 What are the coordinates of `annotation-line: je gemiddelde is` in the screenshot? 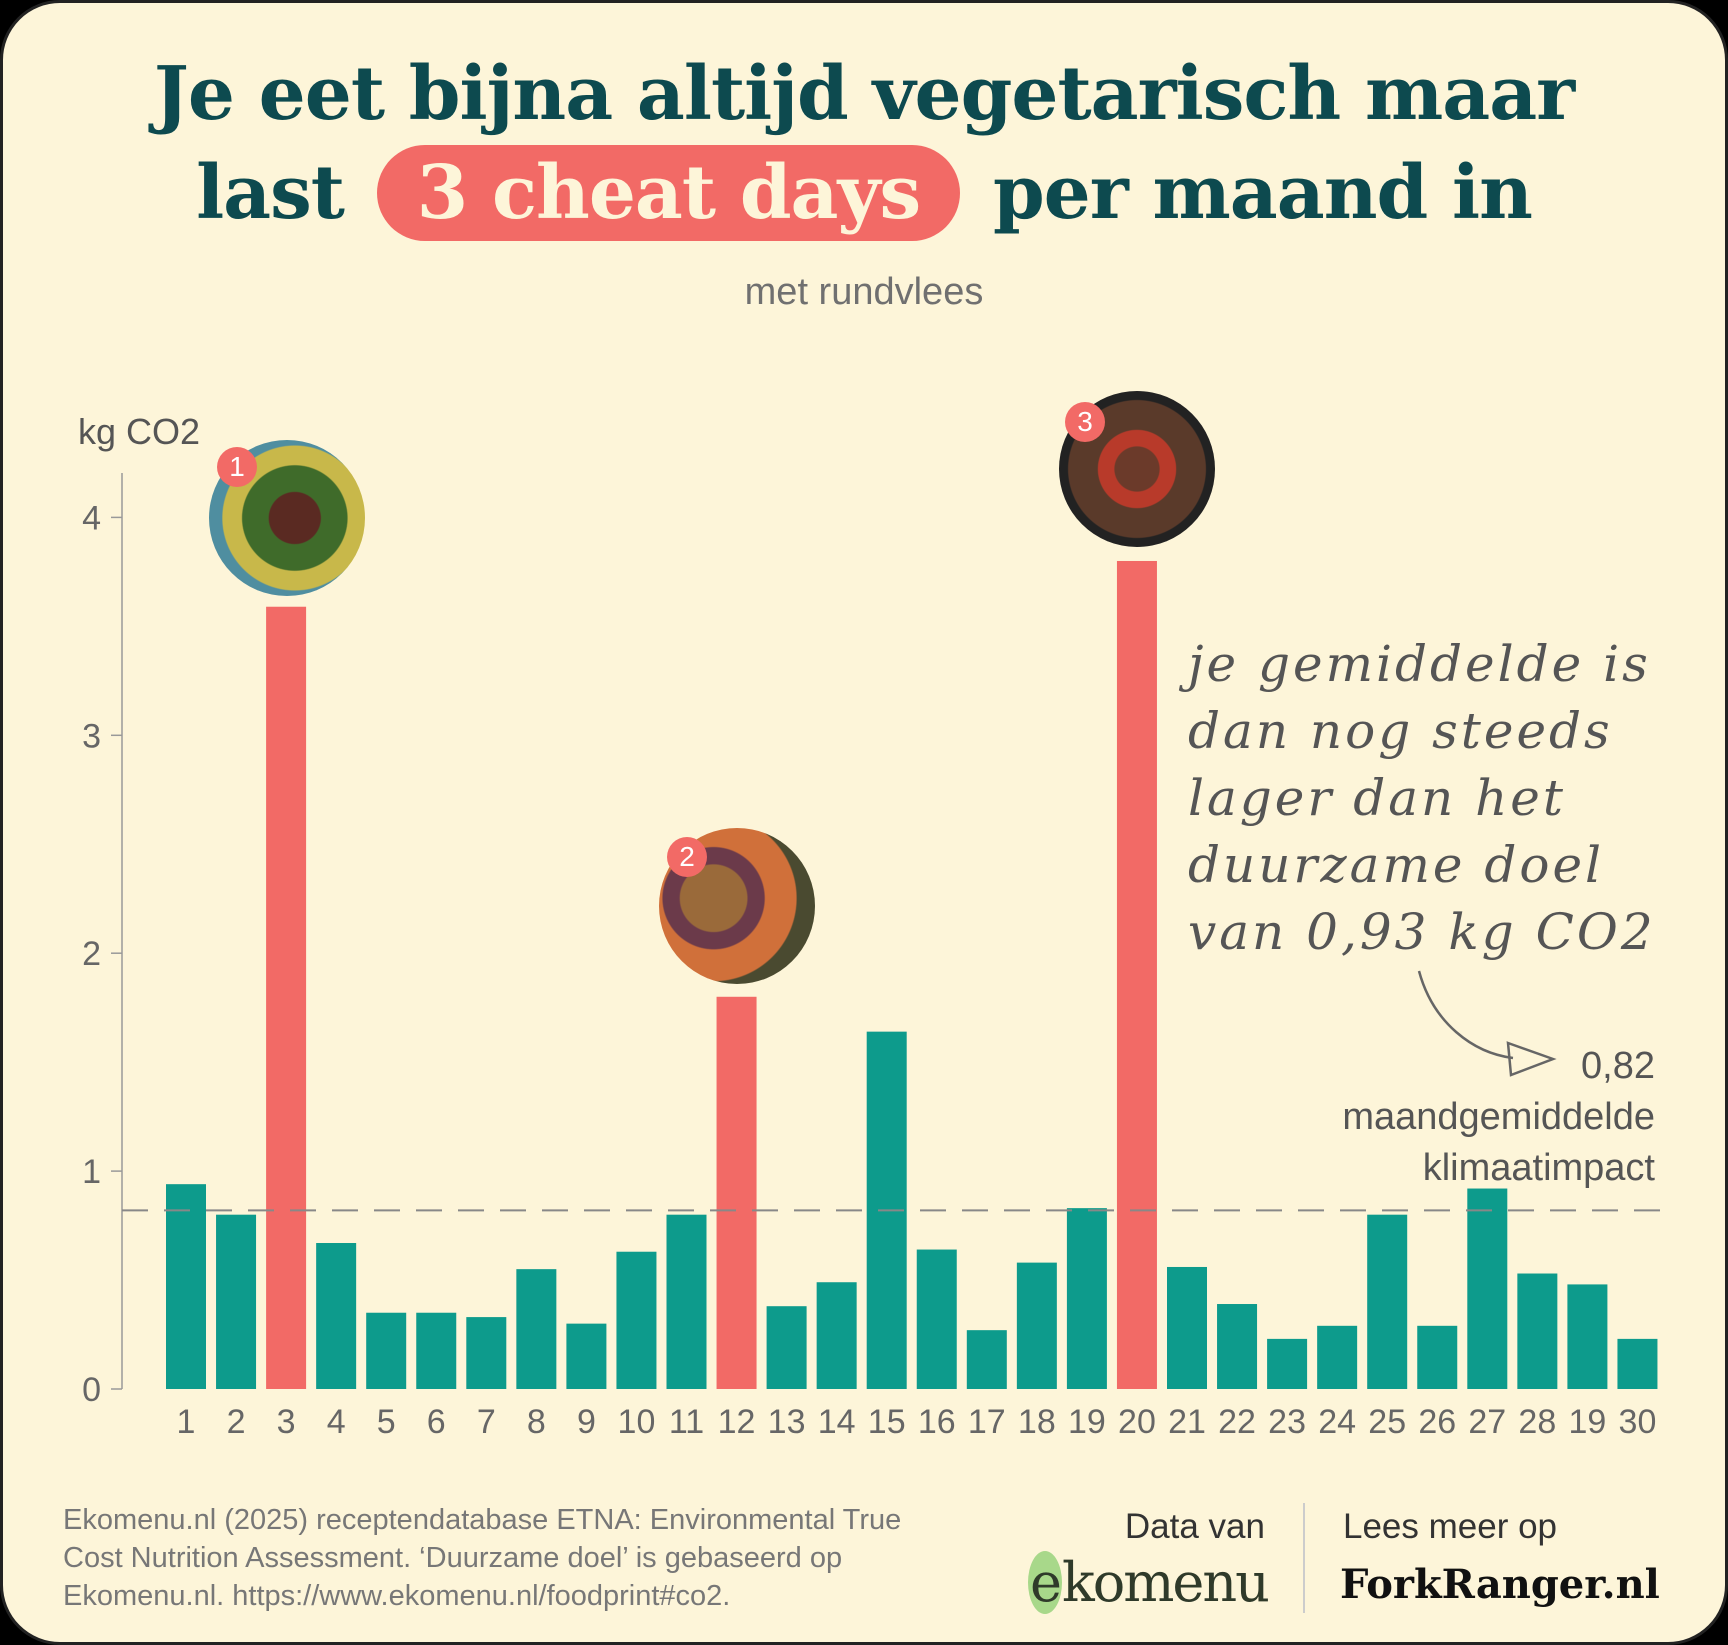 It's located at (1419, 664).